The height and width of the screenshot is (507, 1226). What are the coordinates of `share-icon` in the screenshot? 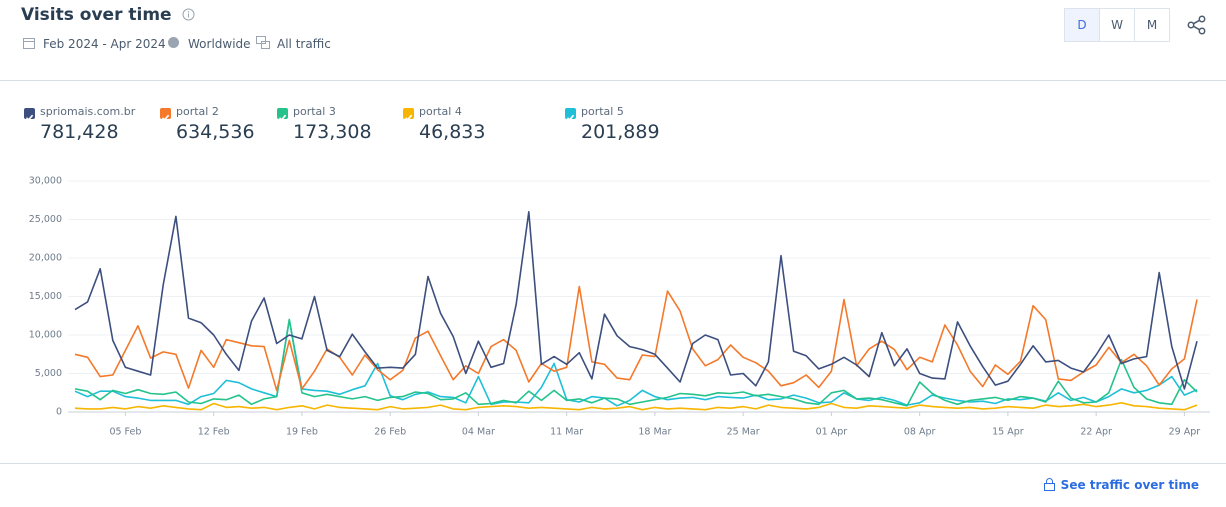 It's located at (1197, 25).